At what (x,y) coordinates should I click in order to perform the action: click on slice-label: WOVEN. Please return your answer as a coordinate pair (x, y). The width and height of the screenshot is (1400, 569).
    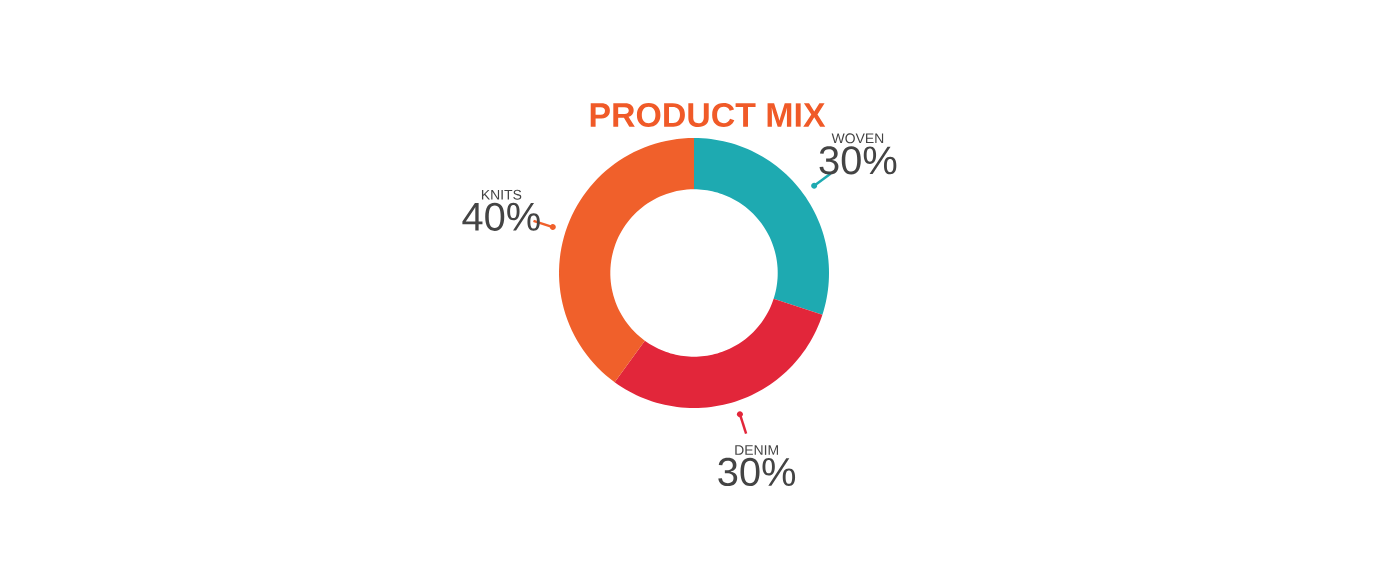
    Looking at the image, I should click on (857, 138).